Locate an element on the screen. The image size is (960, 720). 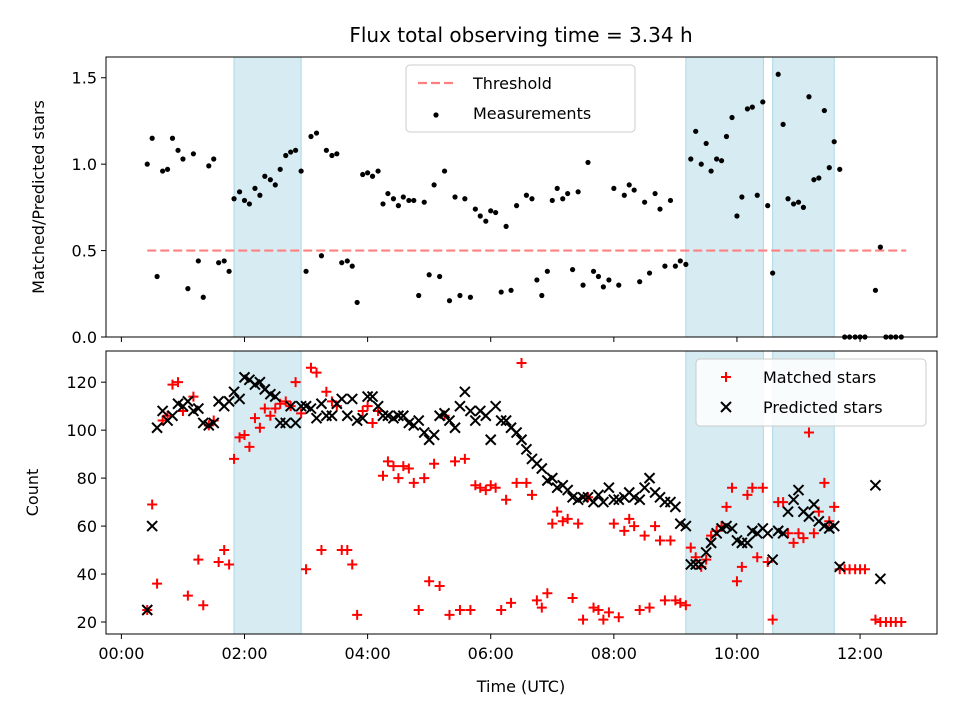
y-tick-label: 20 is located at coordinates (87, 622).